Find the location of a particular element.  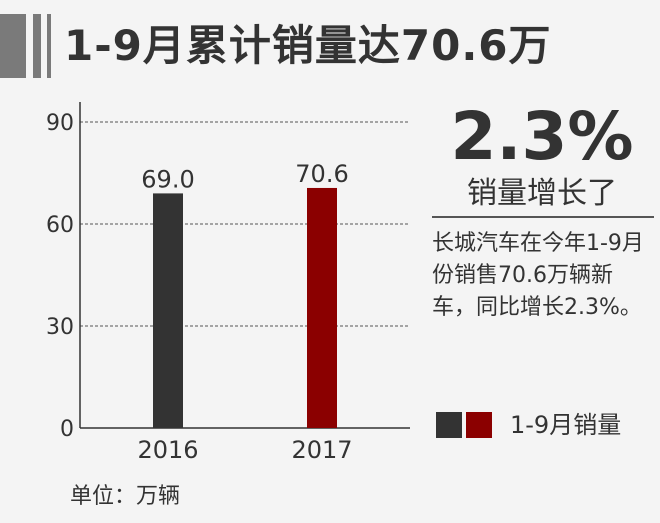

legend-label: 1-9月销量 is located at coordinates (566, 425).